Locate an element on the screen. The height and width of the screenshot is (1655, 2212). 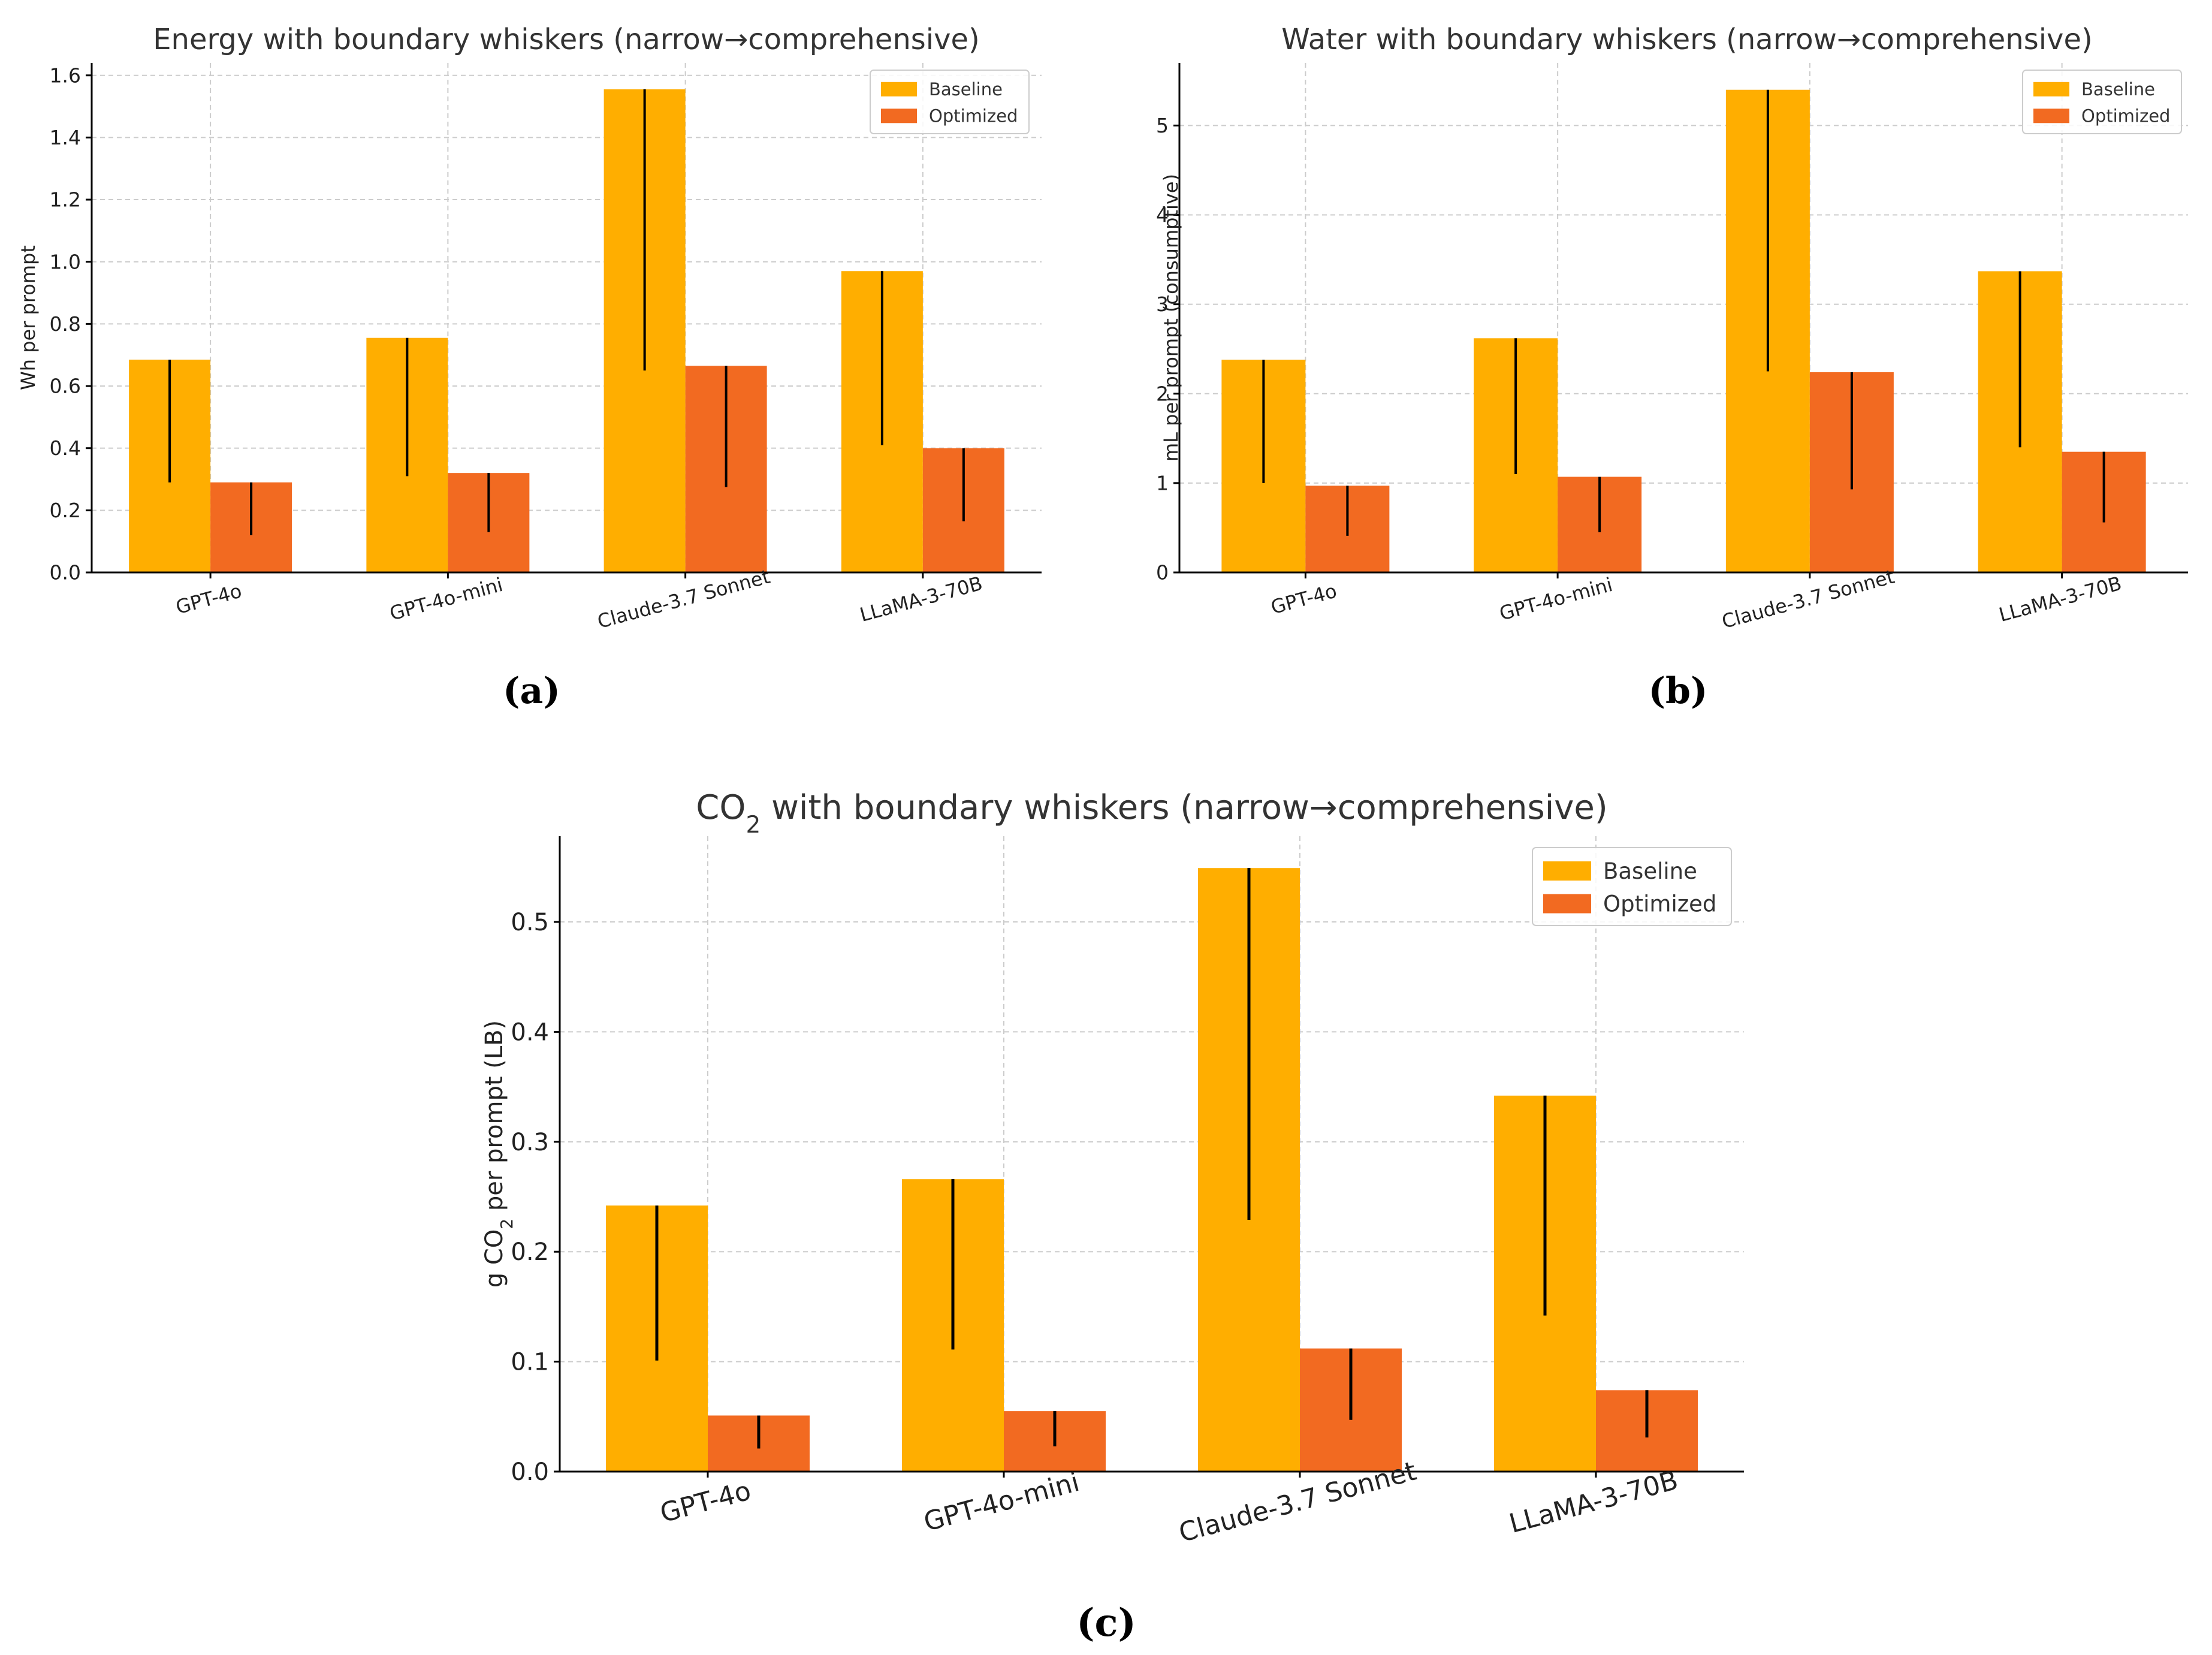
y-tick-label: 4 is located at coordinates (1162, 215).